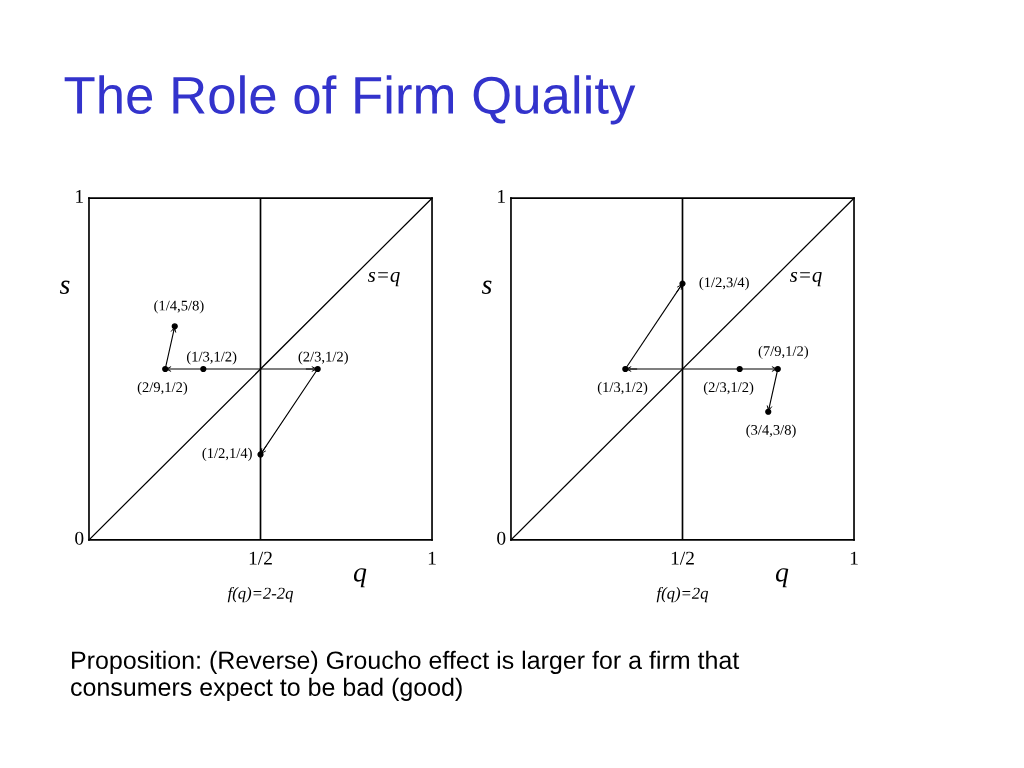  Describe the element at coordinates (260, 594) in the screenshot. I see `text: f(q)=2-2q` at that location.